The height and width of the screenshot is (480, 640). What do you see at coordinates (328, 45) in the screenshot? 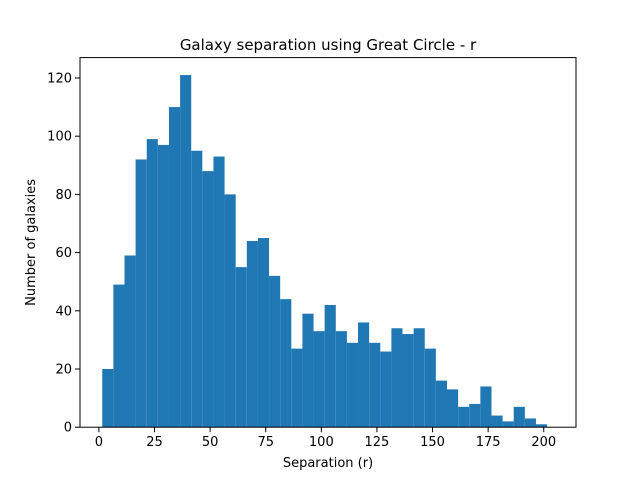
I see `chart-title: Galaxy separation using Great Circle - r` at bounding box center [328, 45].